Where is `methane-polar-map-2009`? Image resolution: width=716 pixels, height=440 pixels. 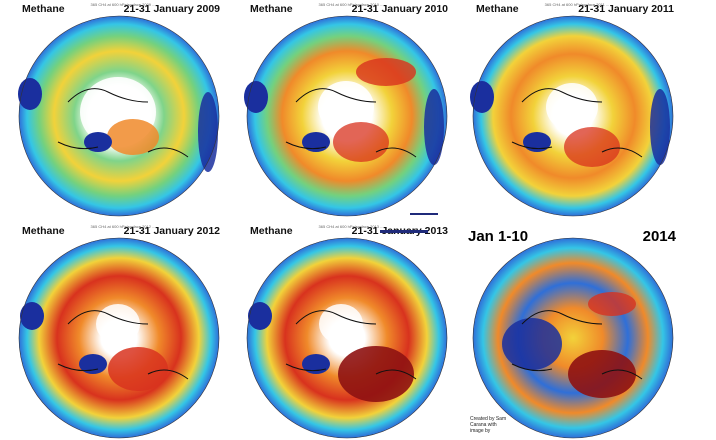 methane-polar-map-2009 is located at coordinates (119, 116).